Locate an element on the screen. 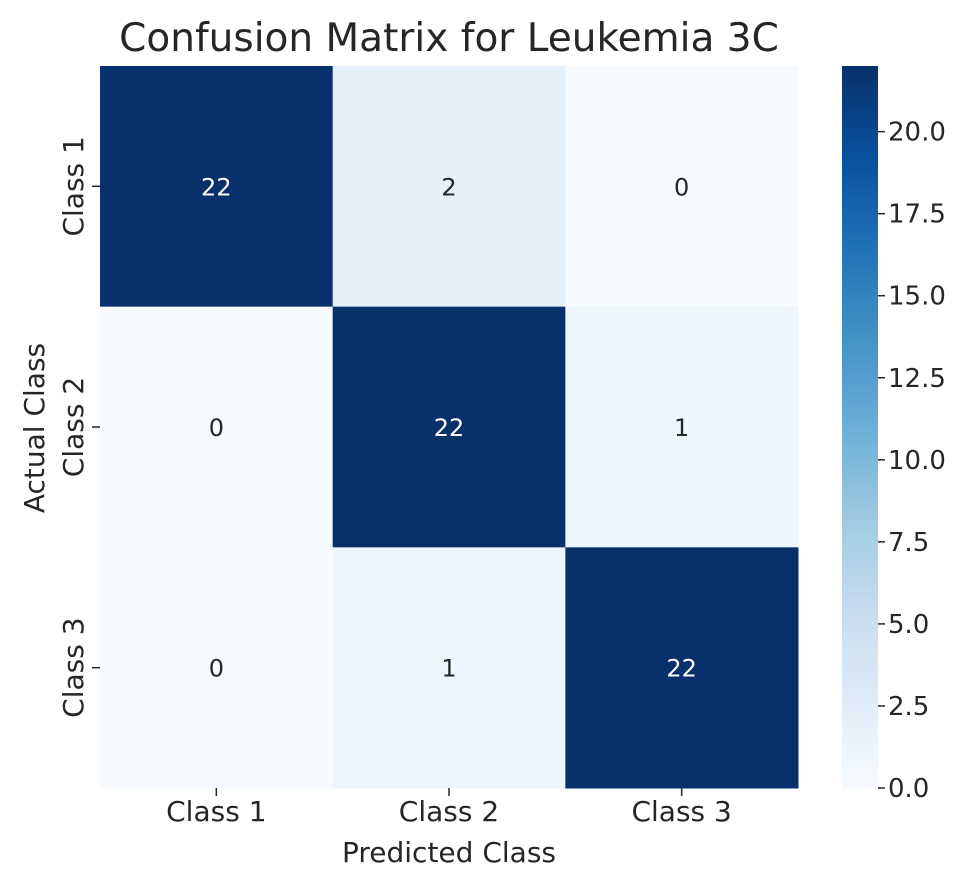 The width and height of the screenshot is (975, 888). x-axis-label: Predicted Class is located at coordinates (449, 852).